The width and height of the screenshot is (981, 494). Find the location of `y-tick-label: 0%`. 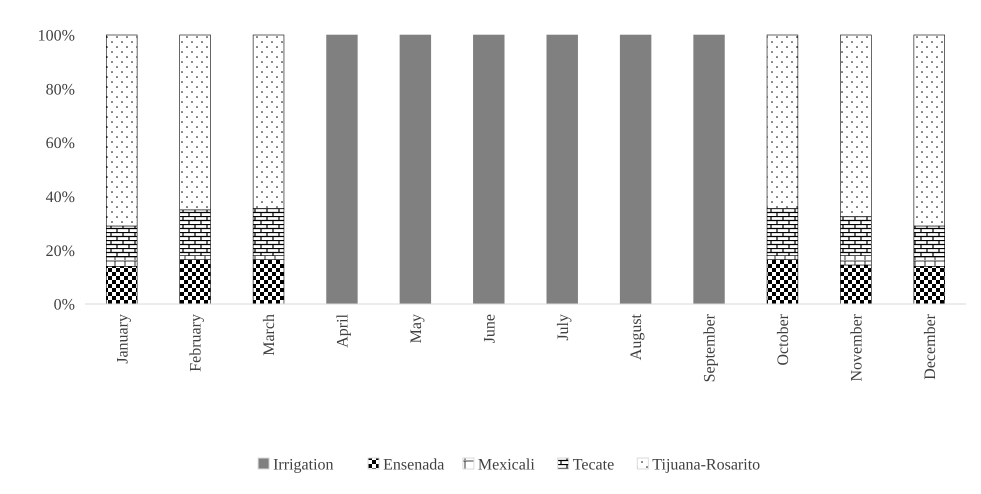

y-tick-label: 0% is located at coordinates (64, 305).